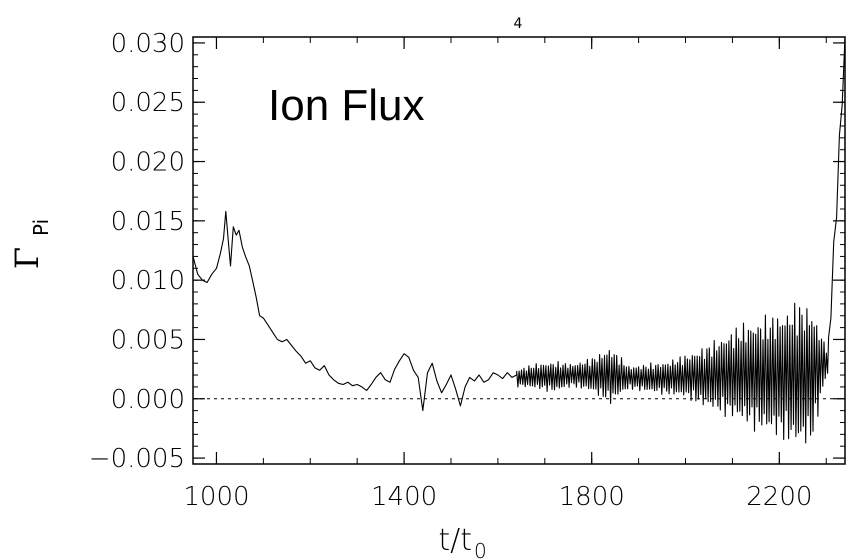 Image resolution: width=849 pixels, height=560 pixels. Describe the element at coordinates (346, 105) in the screenshot. I see `annotation-ion-flux: Ion Flux` at that location.